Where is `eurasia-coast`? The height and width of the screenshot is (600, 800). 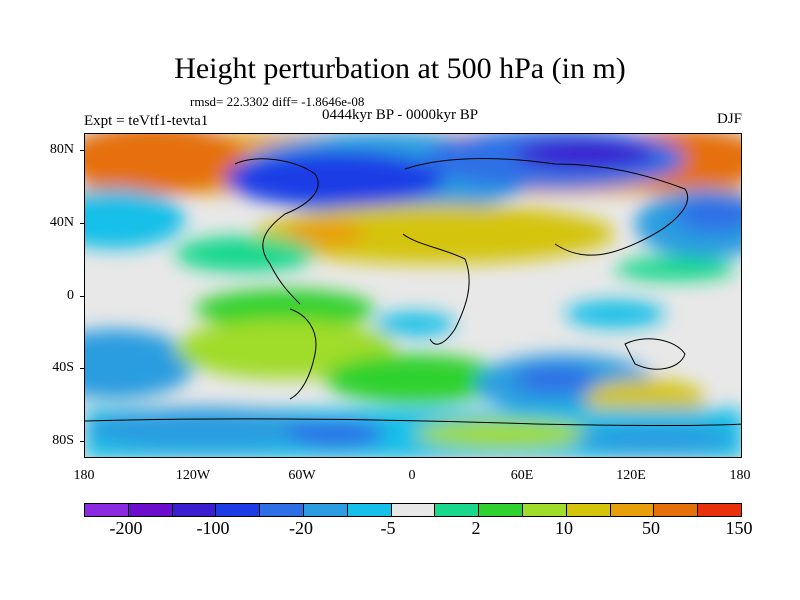 eurasia-coast is located at coordinates (546, 207).